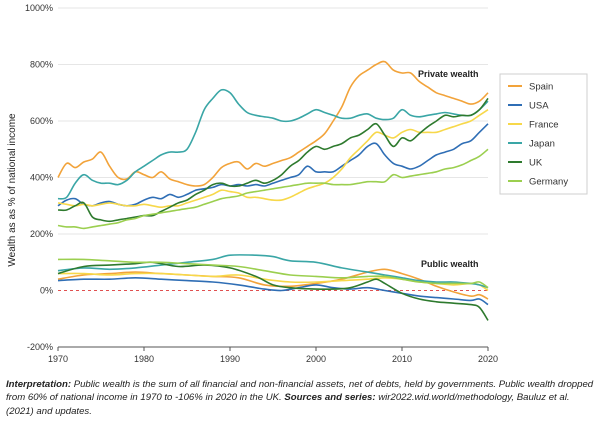 The width and height of the screenshot is (602, 440). I want to click on legend-box, so click(543, 134).